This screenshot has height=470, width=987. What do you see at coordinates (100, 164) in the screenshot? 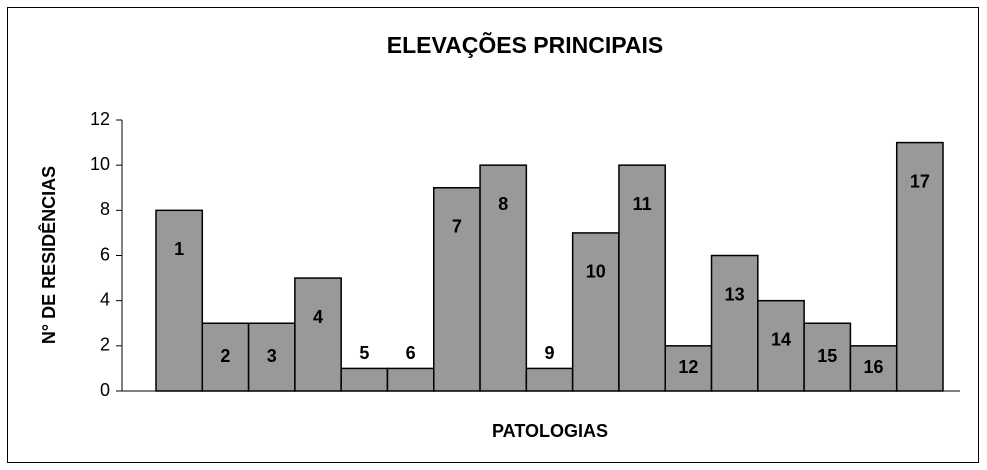
I see `y-tick-label: 10` at bounding box center [100, 164].